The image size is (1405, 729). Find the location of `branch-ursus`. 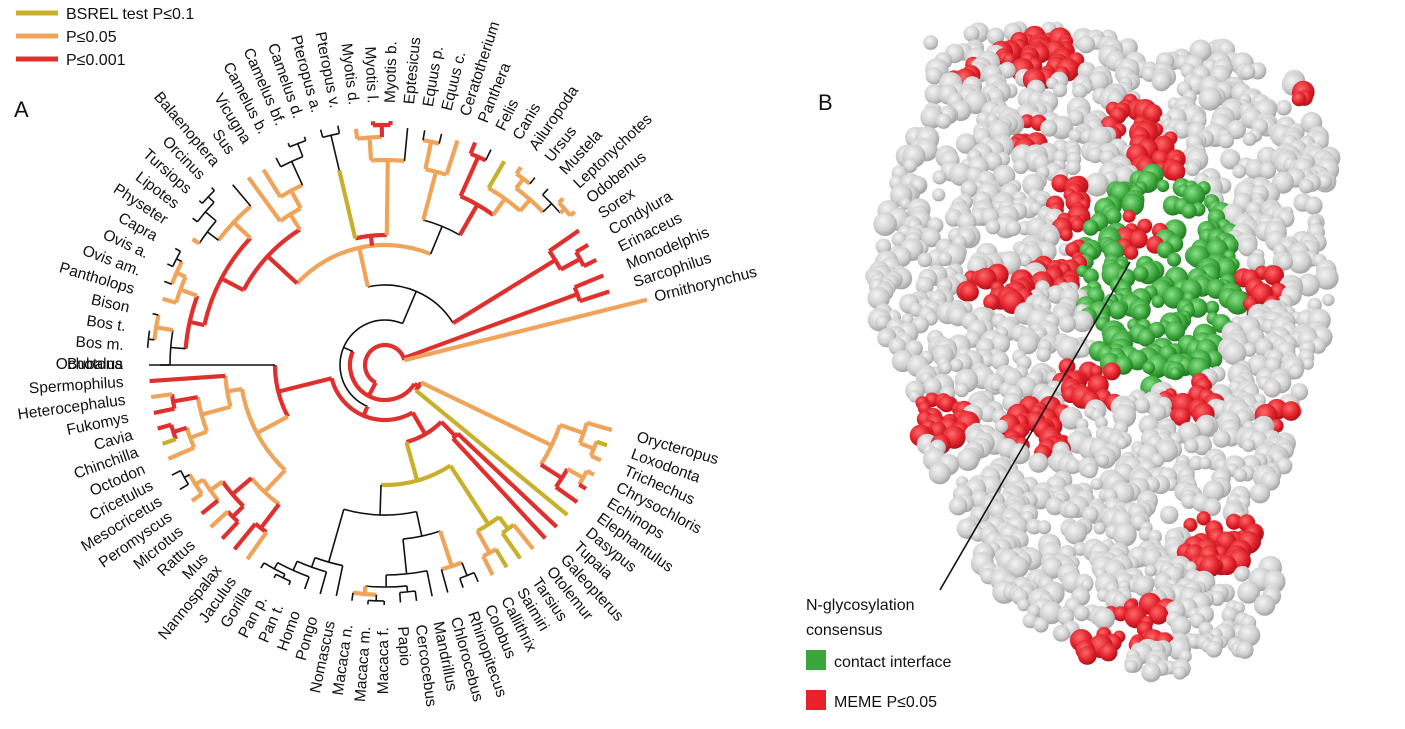

branch-ursus is located at coordinates (532, 181).